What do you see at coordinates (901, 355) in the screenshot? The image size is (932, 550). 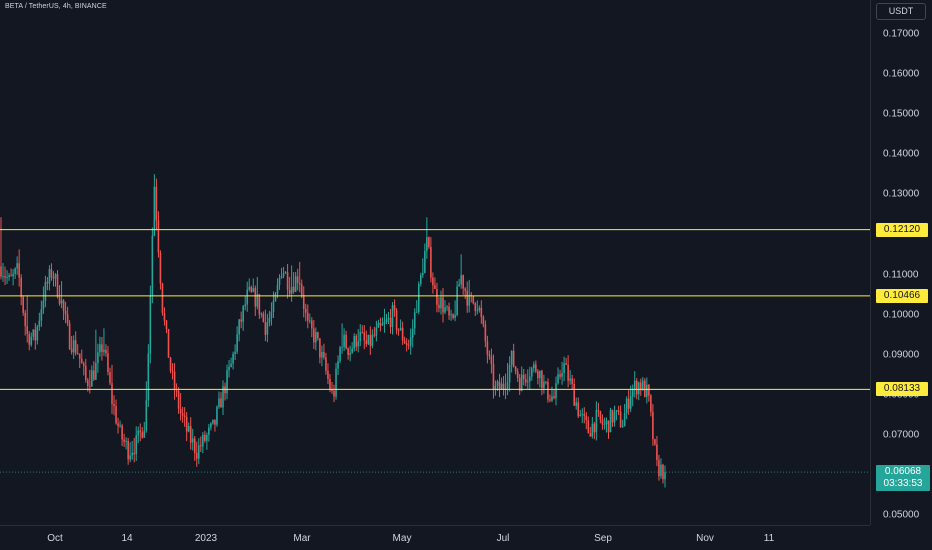 I see `price-tick: 0.09000` at bounding box center [901, 355].